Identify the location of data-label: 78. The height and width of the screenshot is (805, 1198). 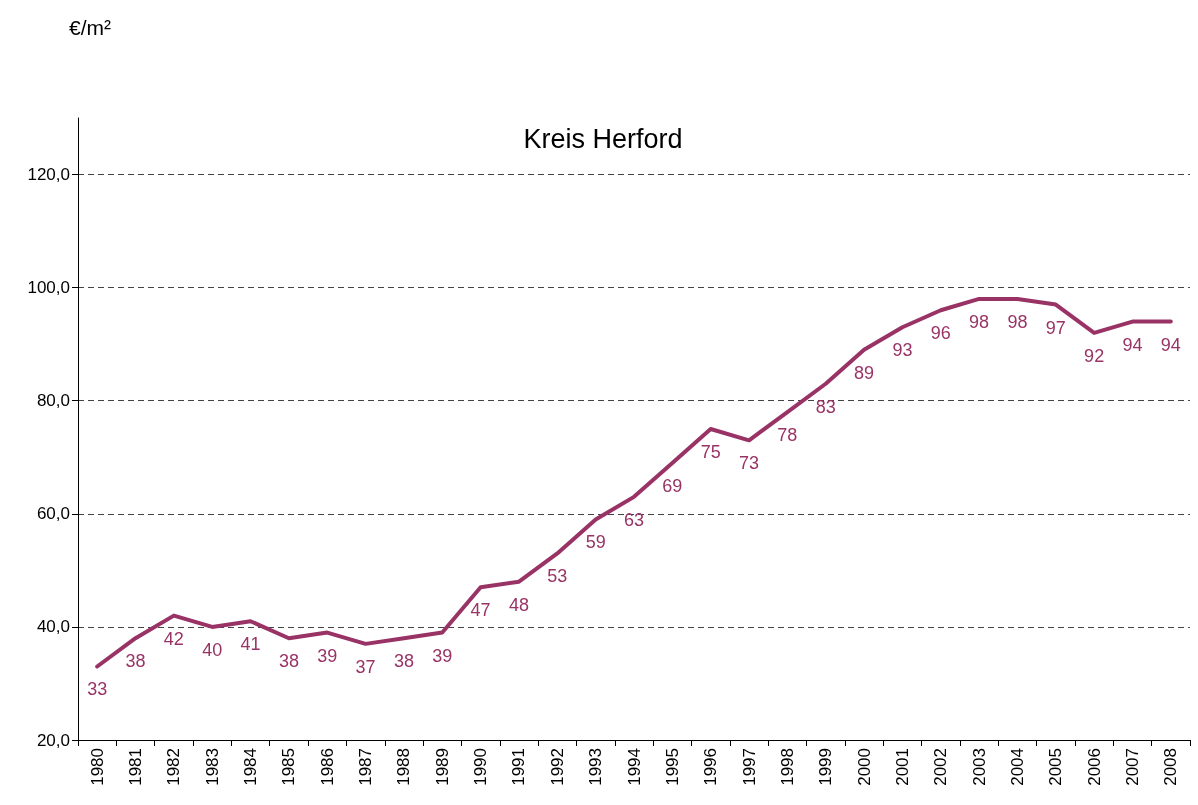
(787, 435).